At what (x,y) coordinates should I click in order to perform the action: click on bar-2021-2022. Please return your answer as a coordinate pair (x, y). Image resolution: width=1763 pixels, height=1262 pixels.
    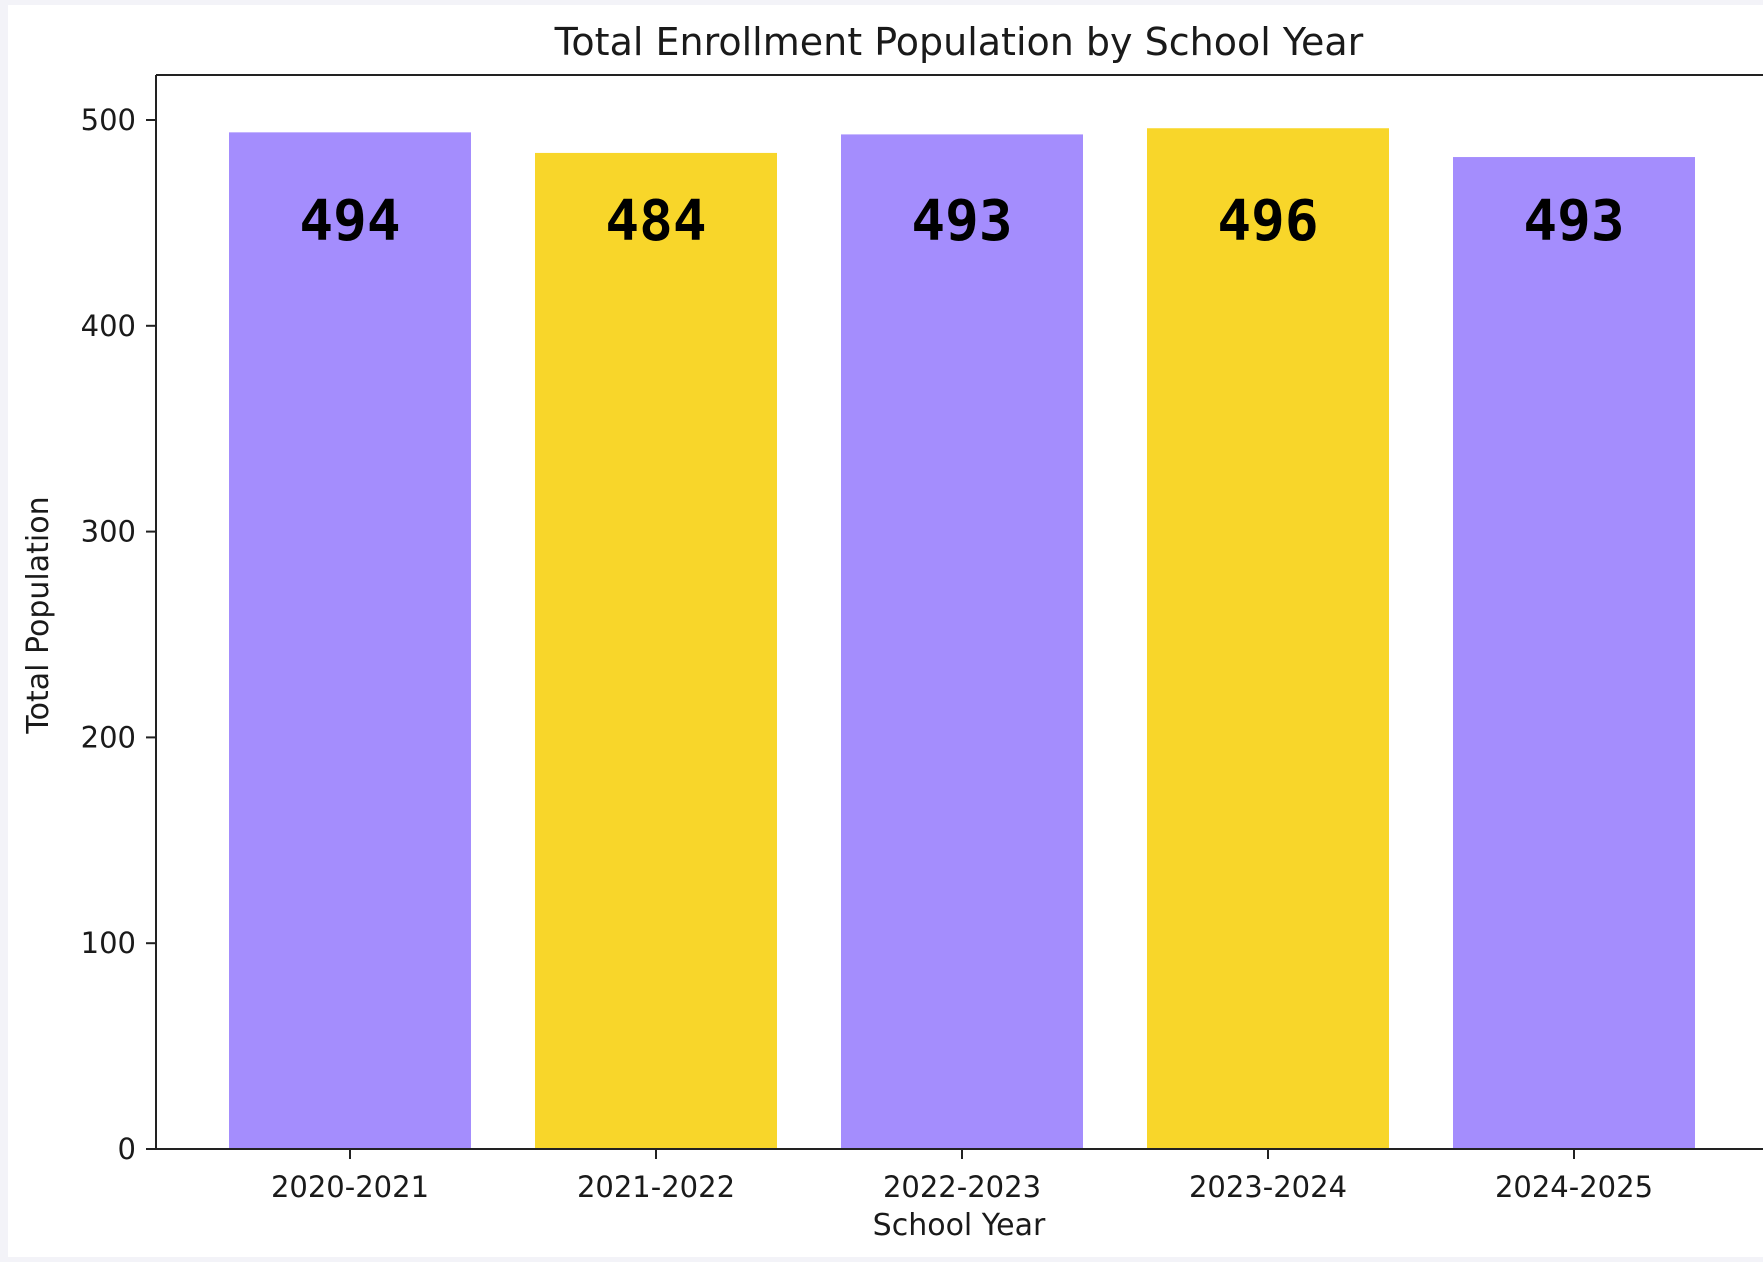
    Looking at the image, I should click on (656, 651).